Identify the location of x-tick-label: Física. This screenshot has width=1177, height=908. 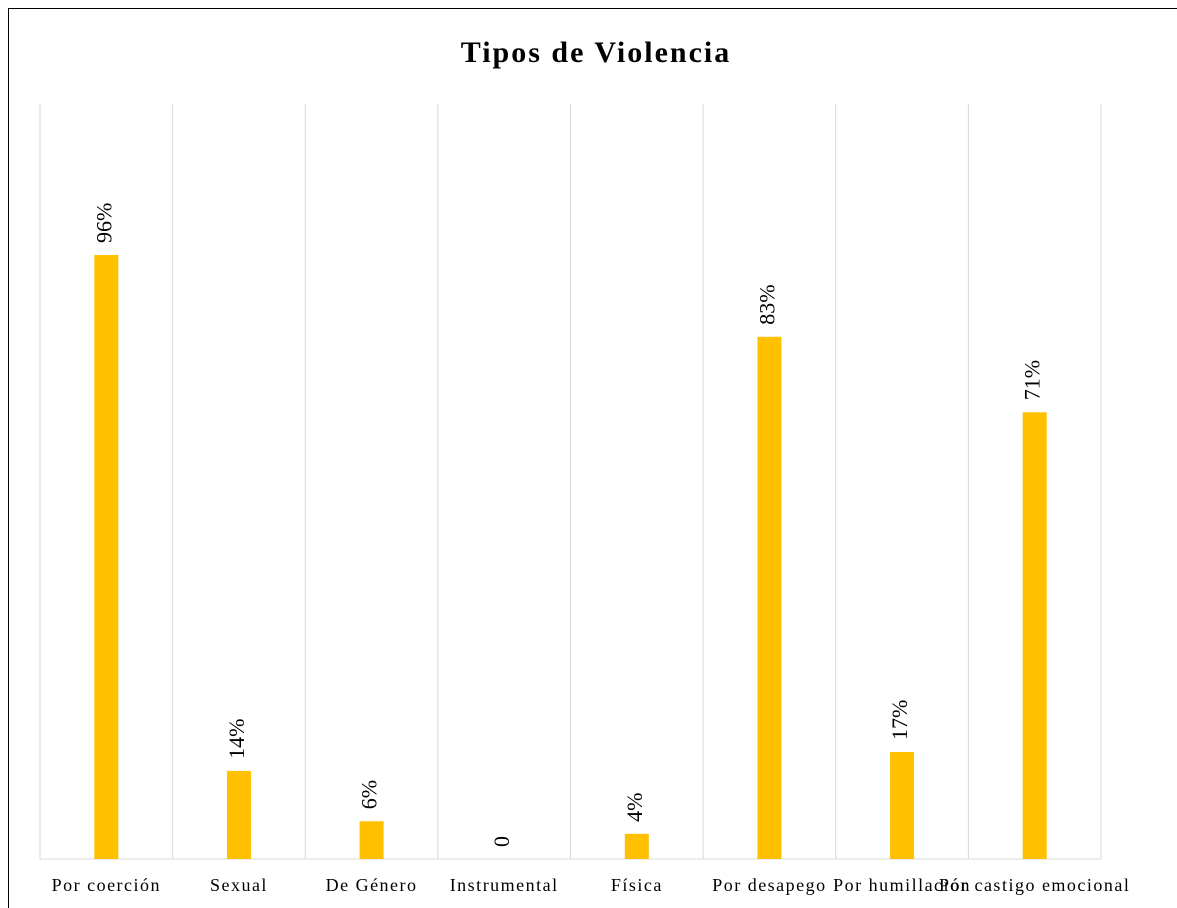
(637, 885).